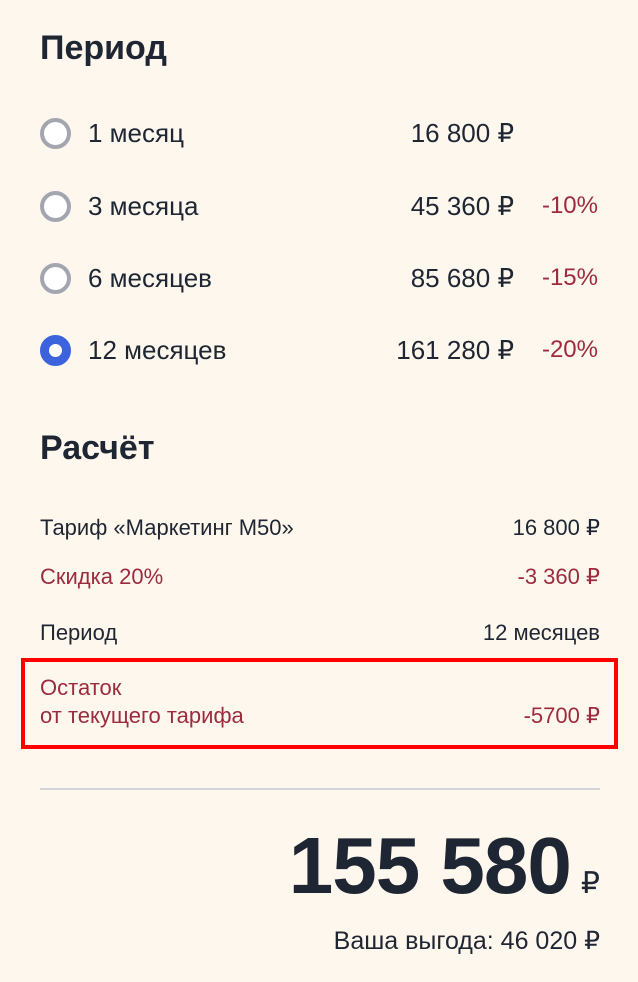  I want to click on radio-1-month, so click(55, 133).